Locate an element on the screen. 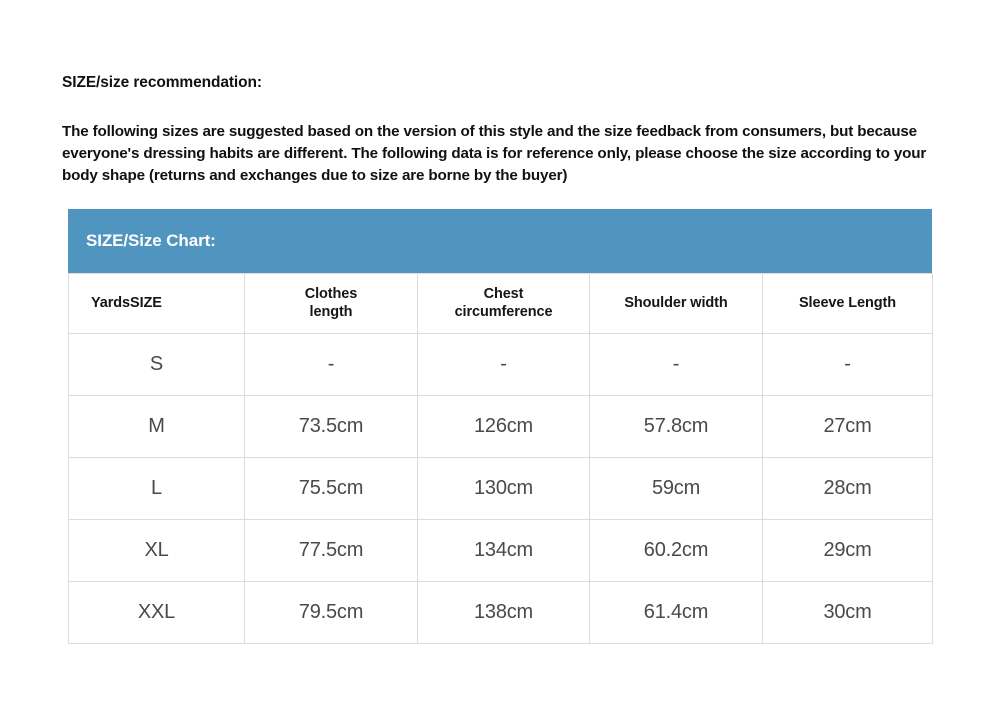 This screenshot has width=1000, height=708. cell-chest-circumference: 138cm is located at coordinates (503, 612).